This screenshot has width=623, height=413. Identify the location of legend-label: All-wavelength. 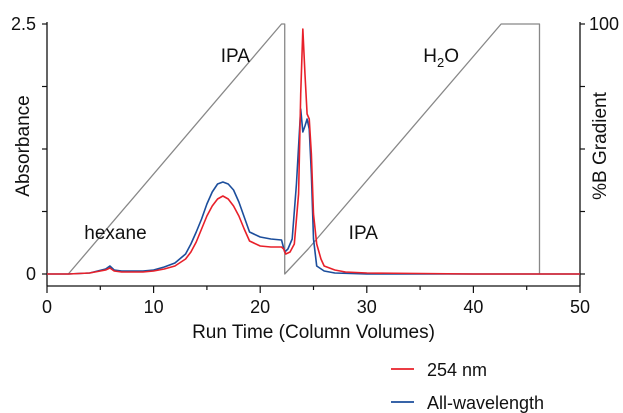
(485, 403).